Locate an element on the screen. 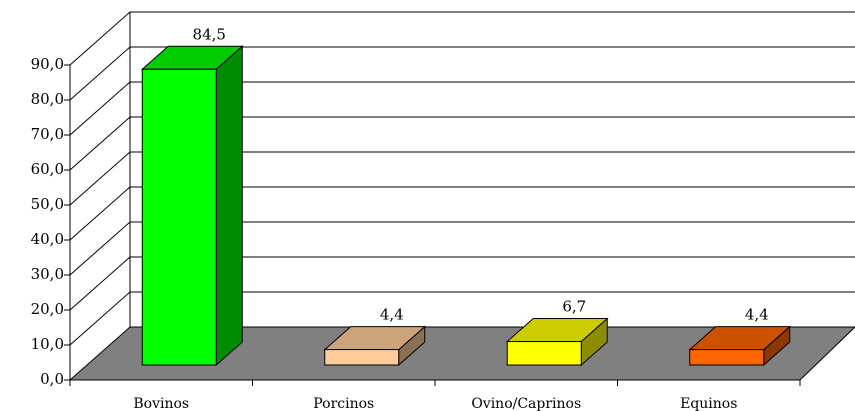  y-tick-label: 90,0 is located at coordinates (47, 64).